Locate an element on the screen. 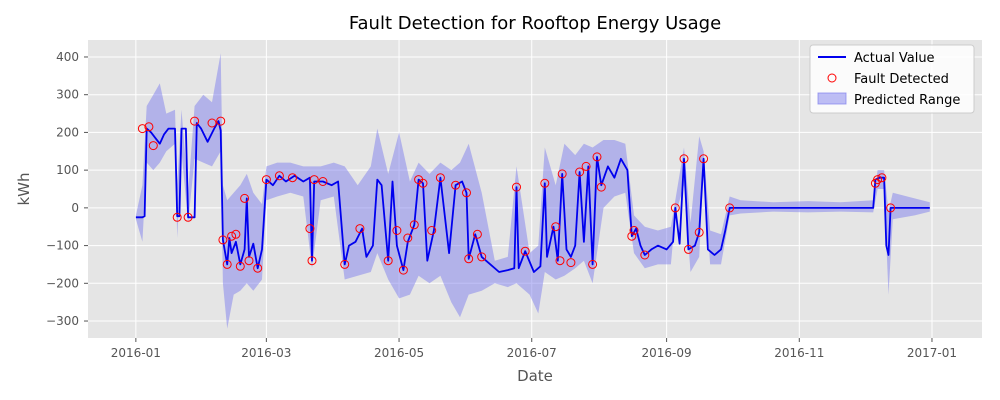  chart-title: Fault Detection for Rooftop Energy Usage is located at coordinates (535, 23).